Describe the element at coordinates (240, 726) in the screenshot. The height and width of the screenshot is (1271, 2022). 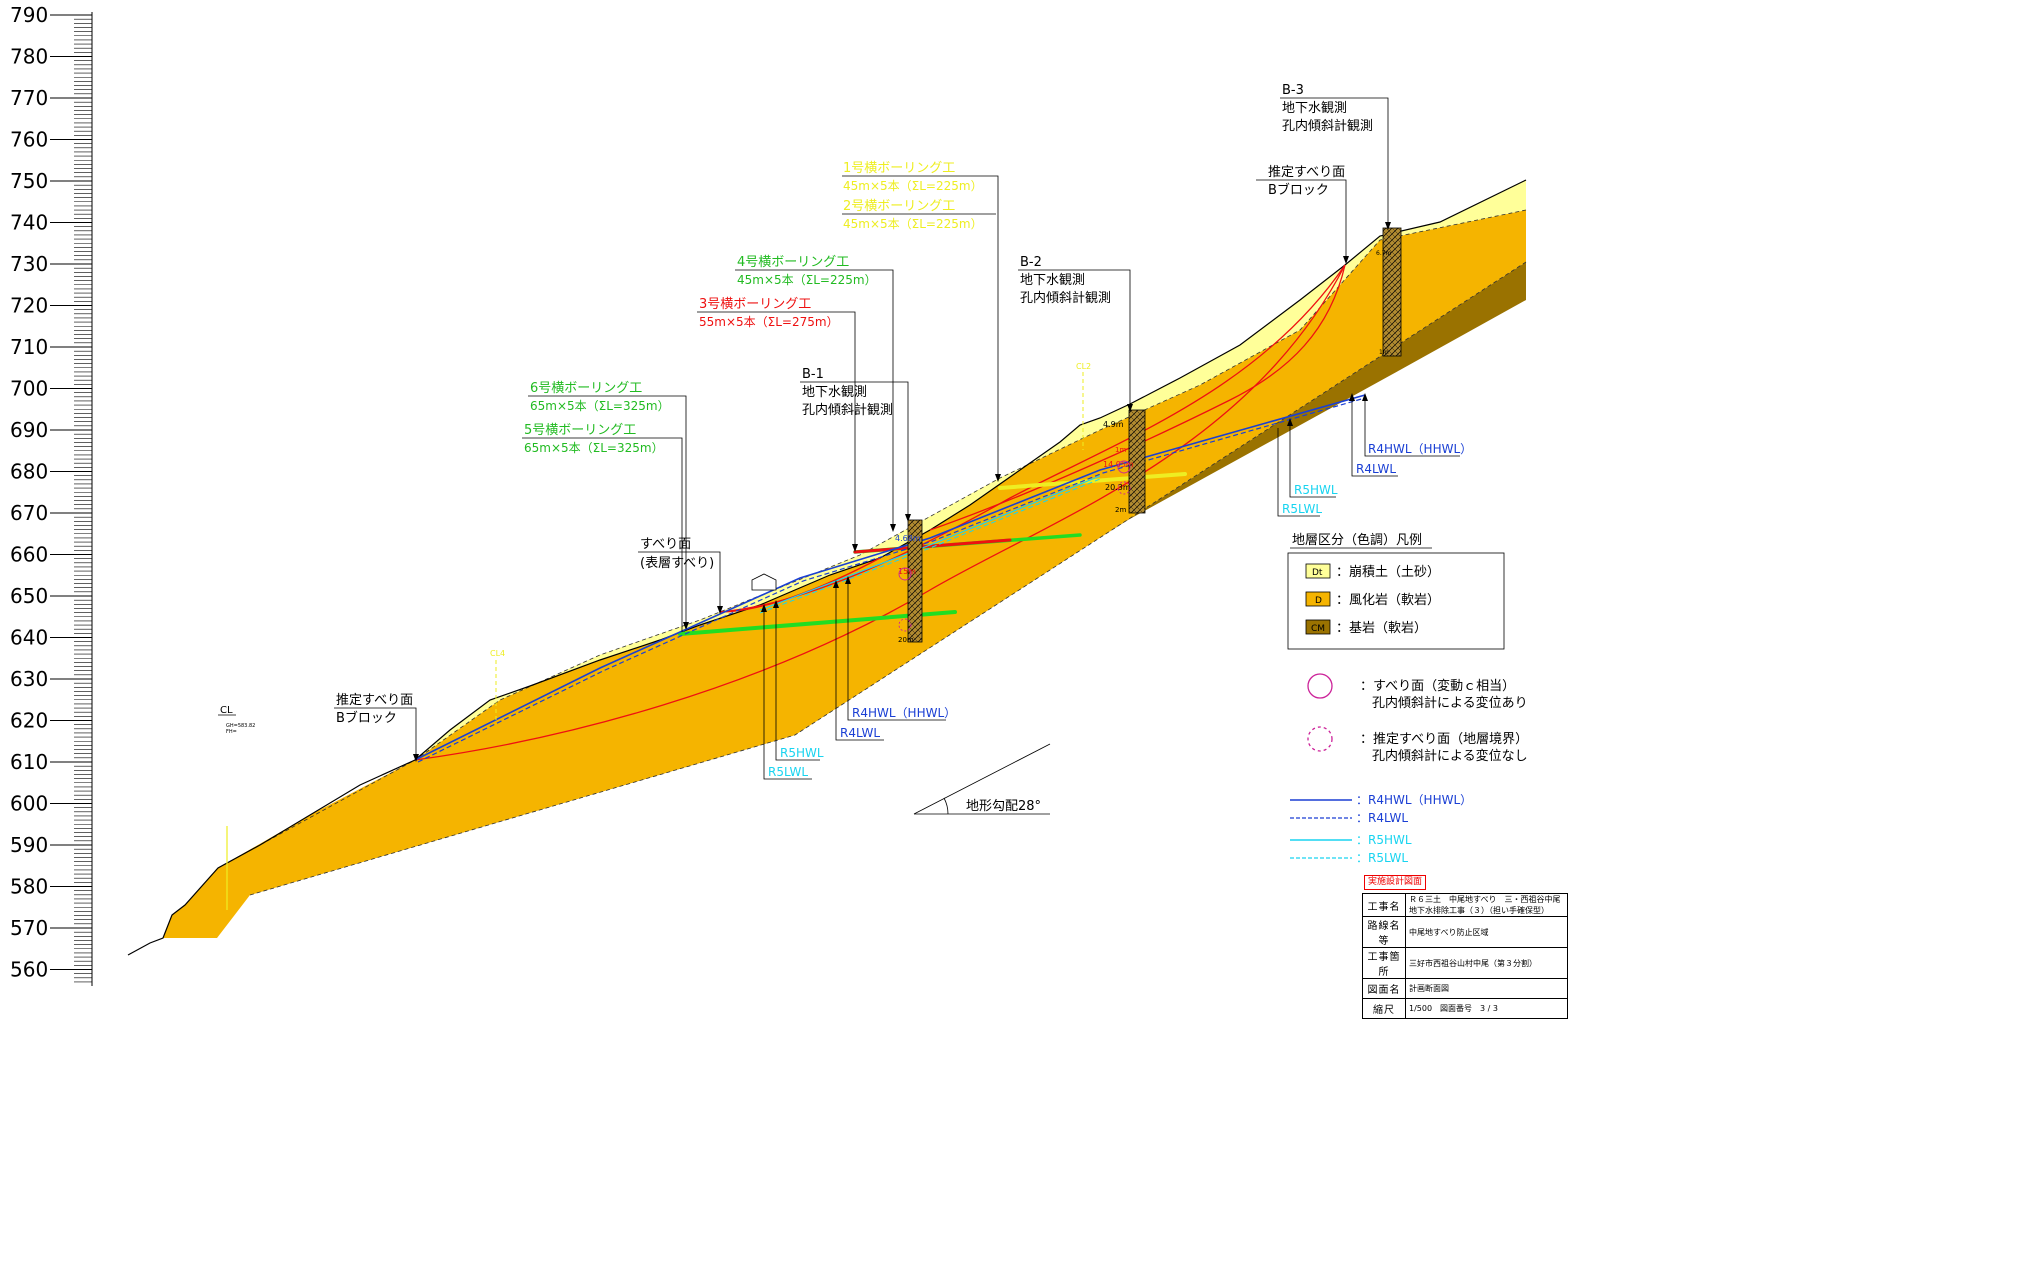
I see `cl-sub-1: GH=583.82` at that location.